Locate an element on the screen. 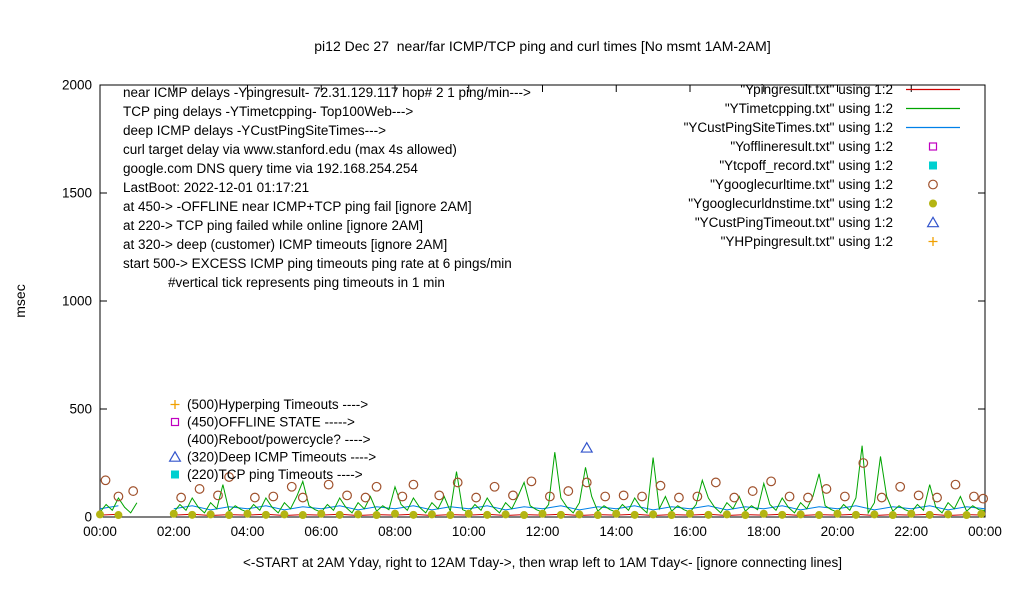 Image resolution: width=1020 pixels, height=600 pixels. x-tick-label: 16:00 is located at coordinates (690, 531).